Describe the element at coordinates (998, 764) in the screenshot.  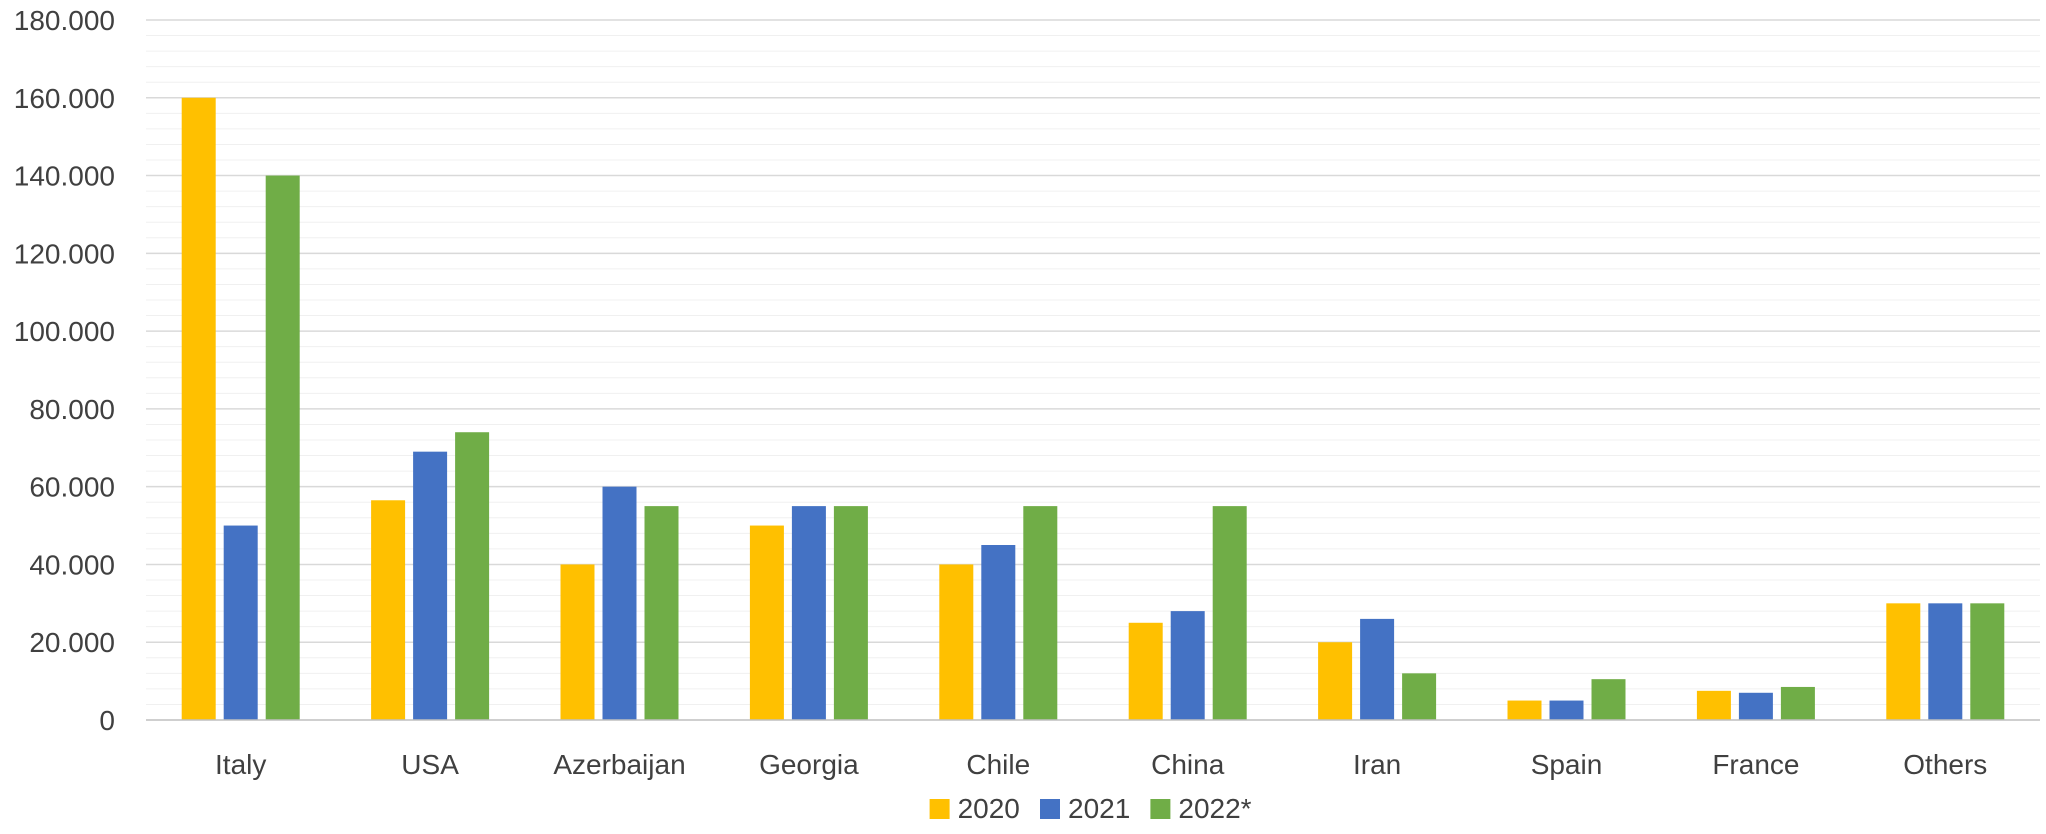
I see `x-category-label: Chile` at that location.